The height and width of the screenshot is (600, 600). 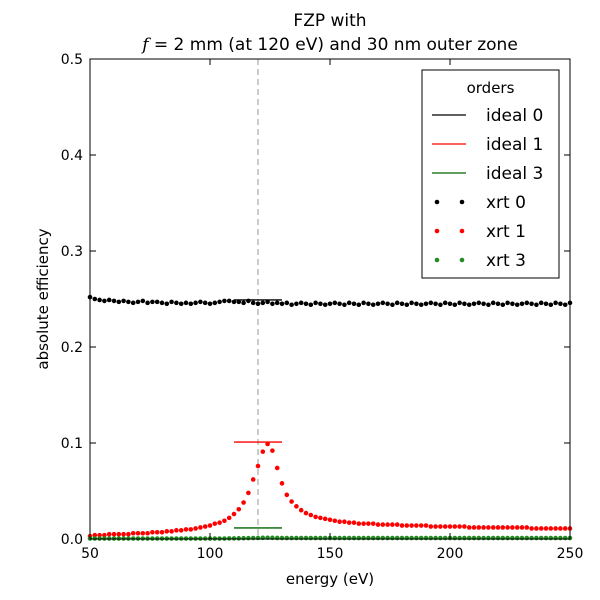 I want to click on legend-title: orders, so click(x=491, y=88).